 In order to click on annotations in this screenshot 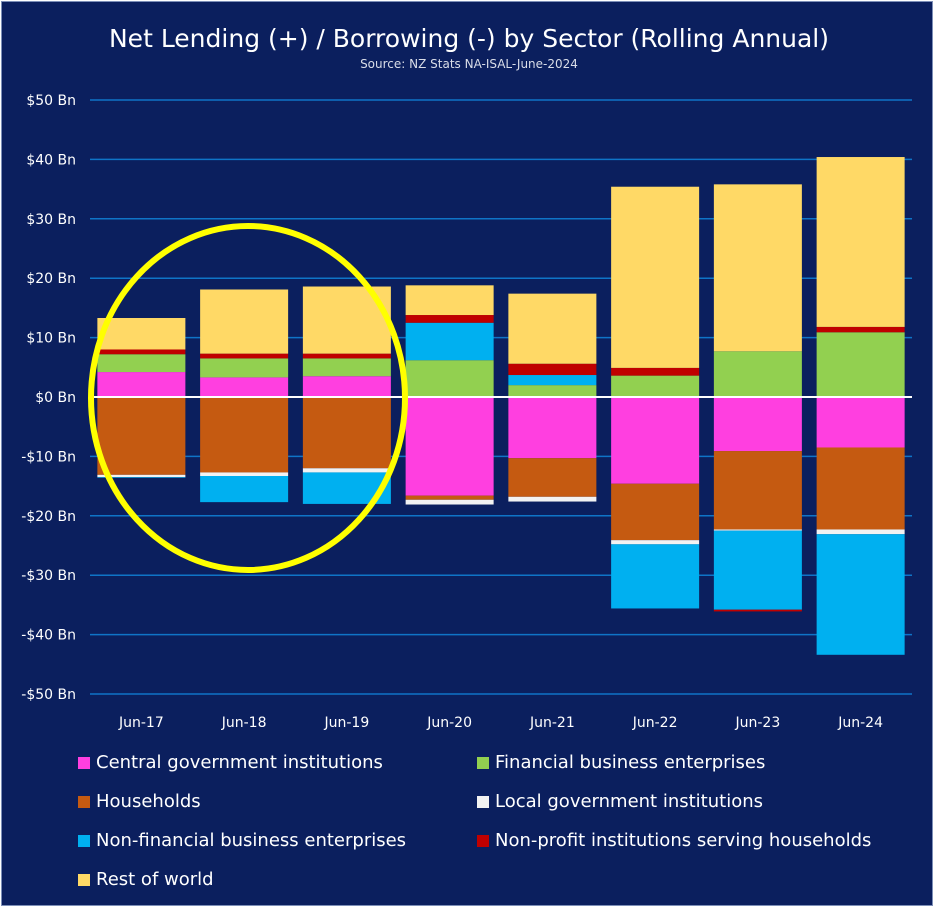, I will do `click(248, 398)`.